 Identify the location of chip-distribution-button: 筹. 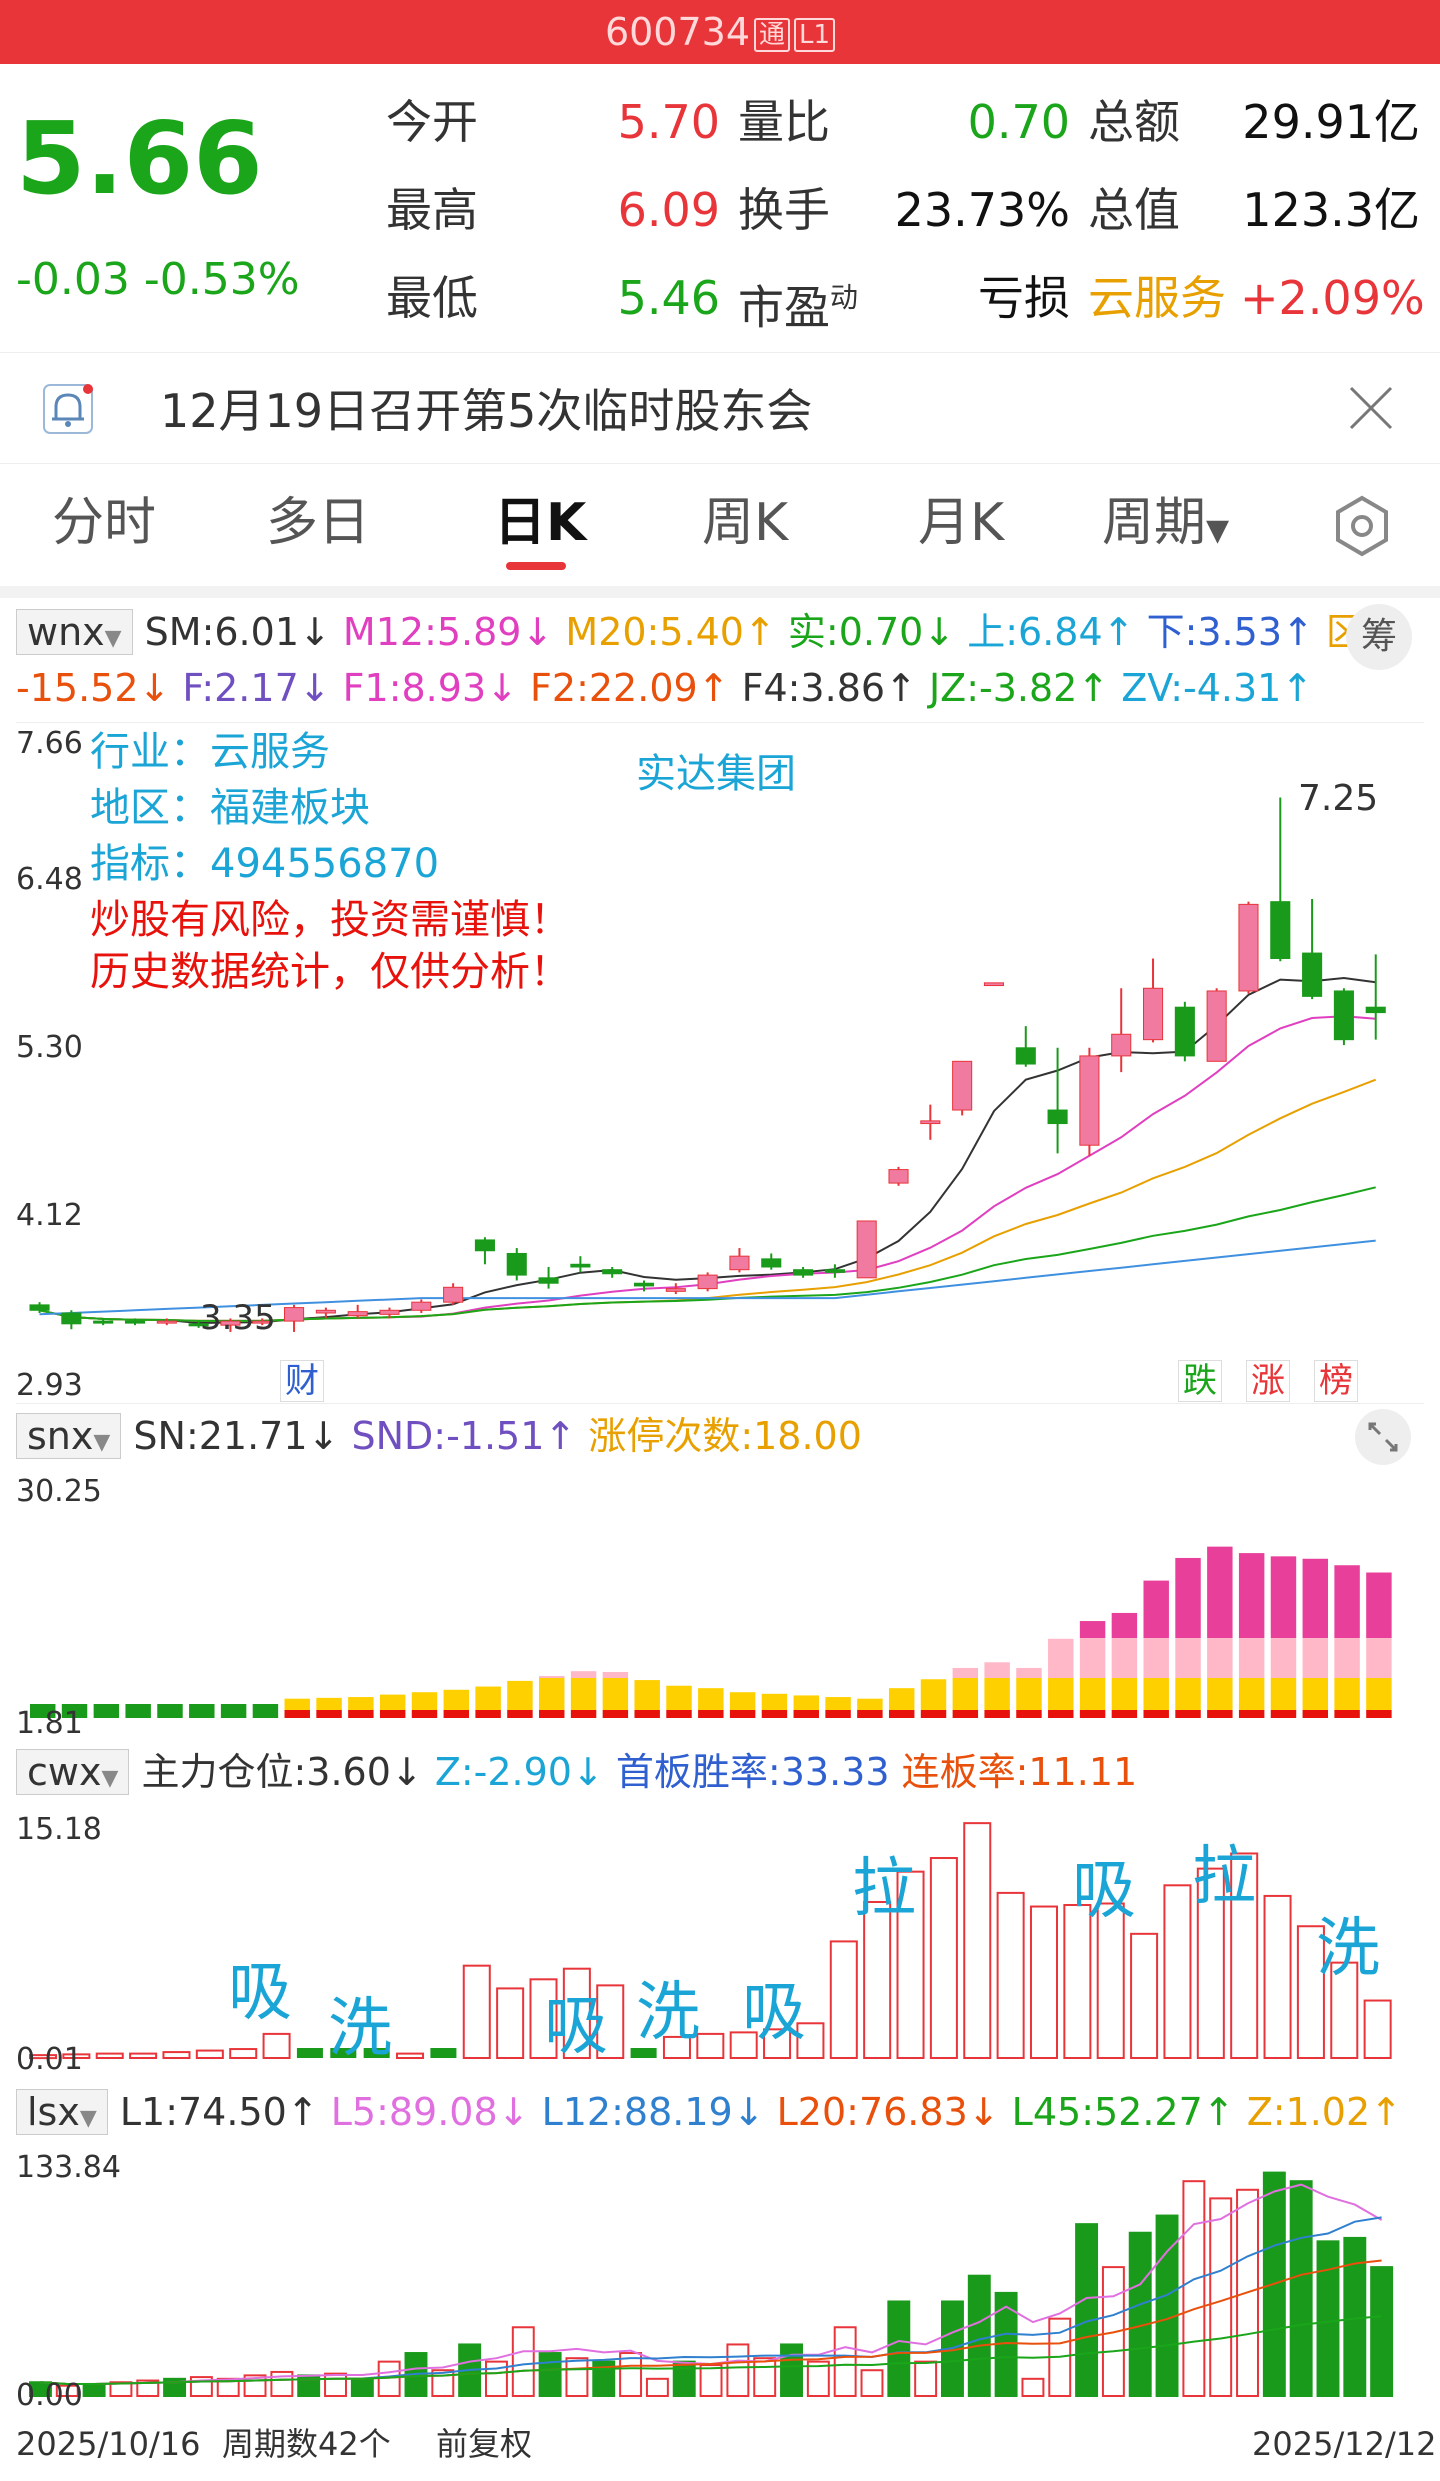
(1379, 637).